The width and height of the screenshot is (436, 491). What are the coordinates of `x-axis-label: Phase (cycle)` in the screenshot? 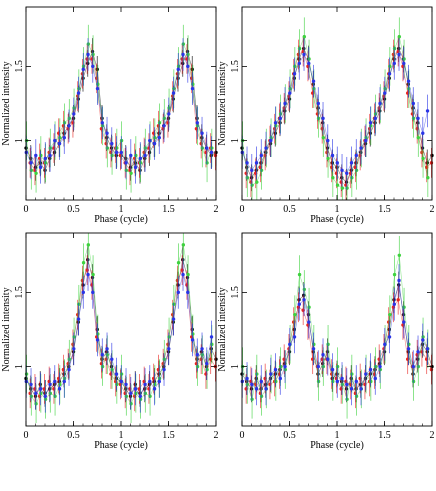 It's located at (337, 219).